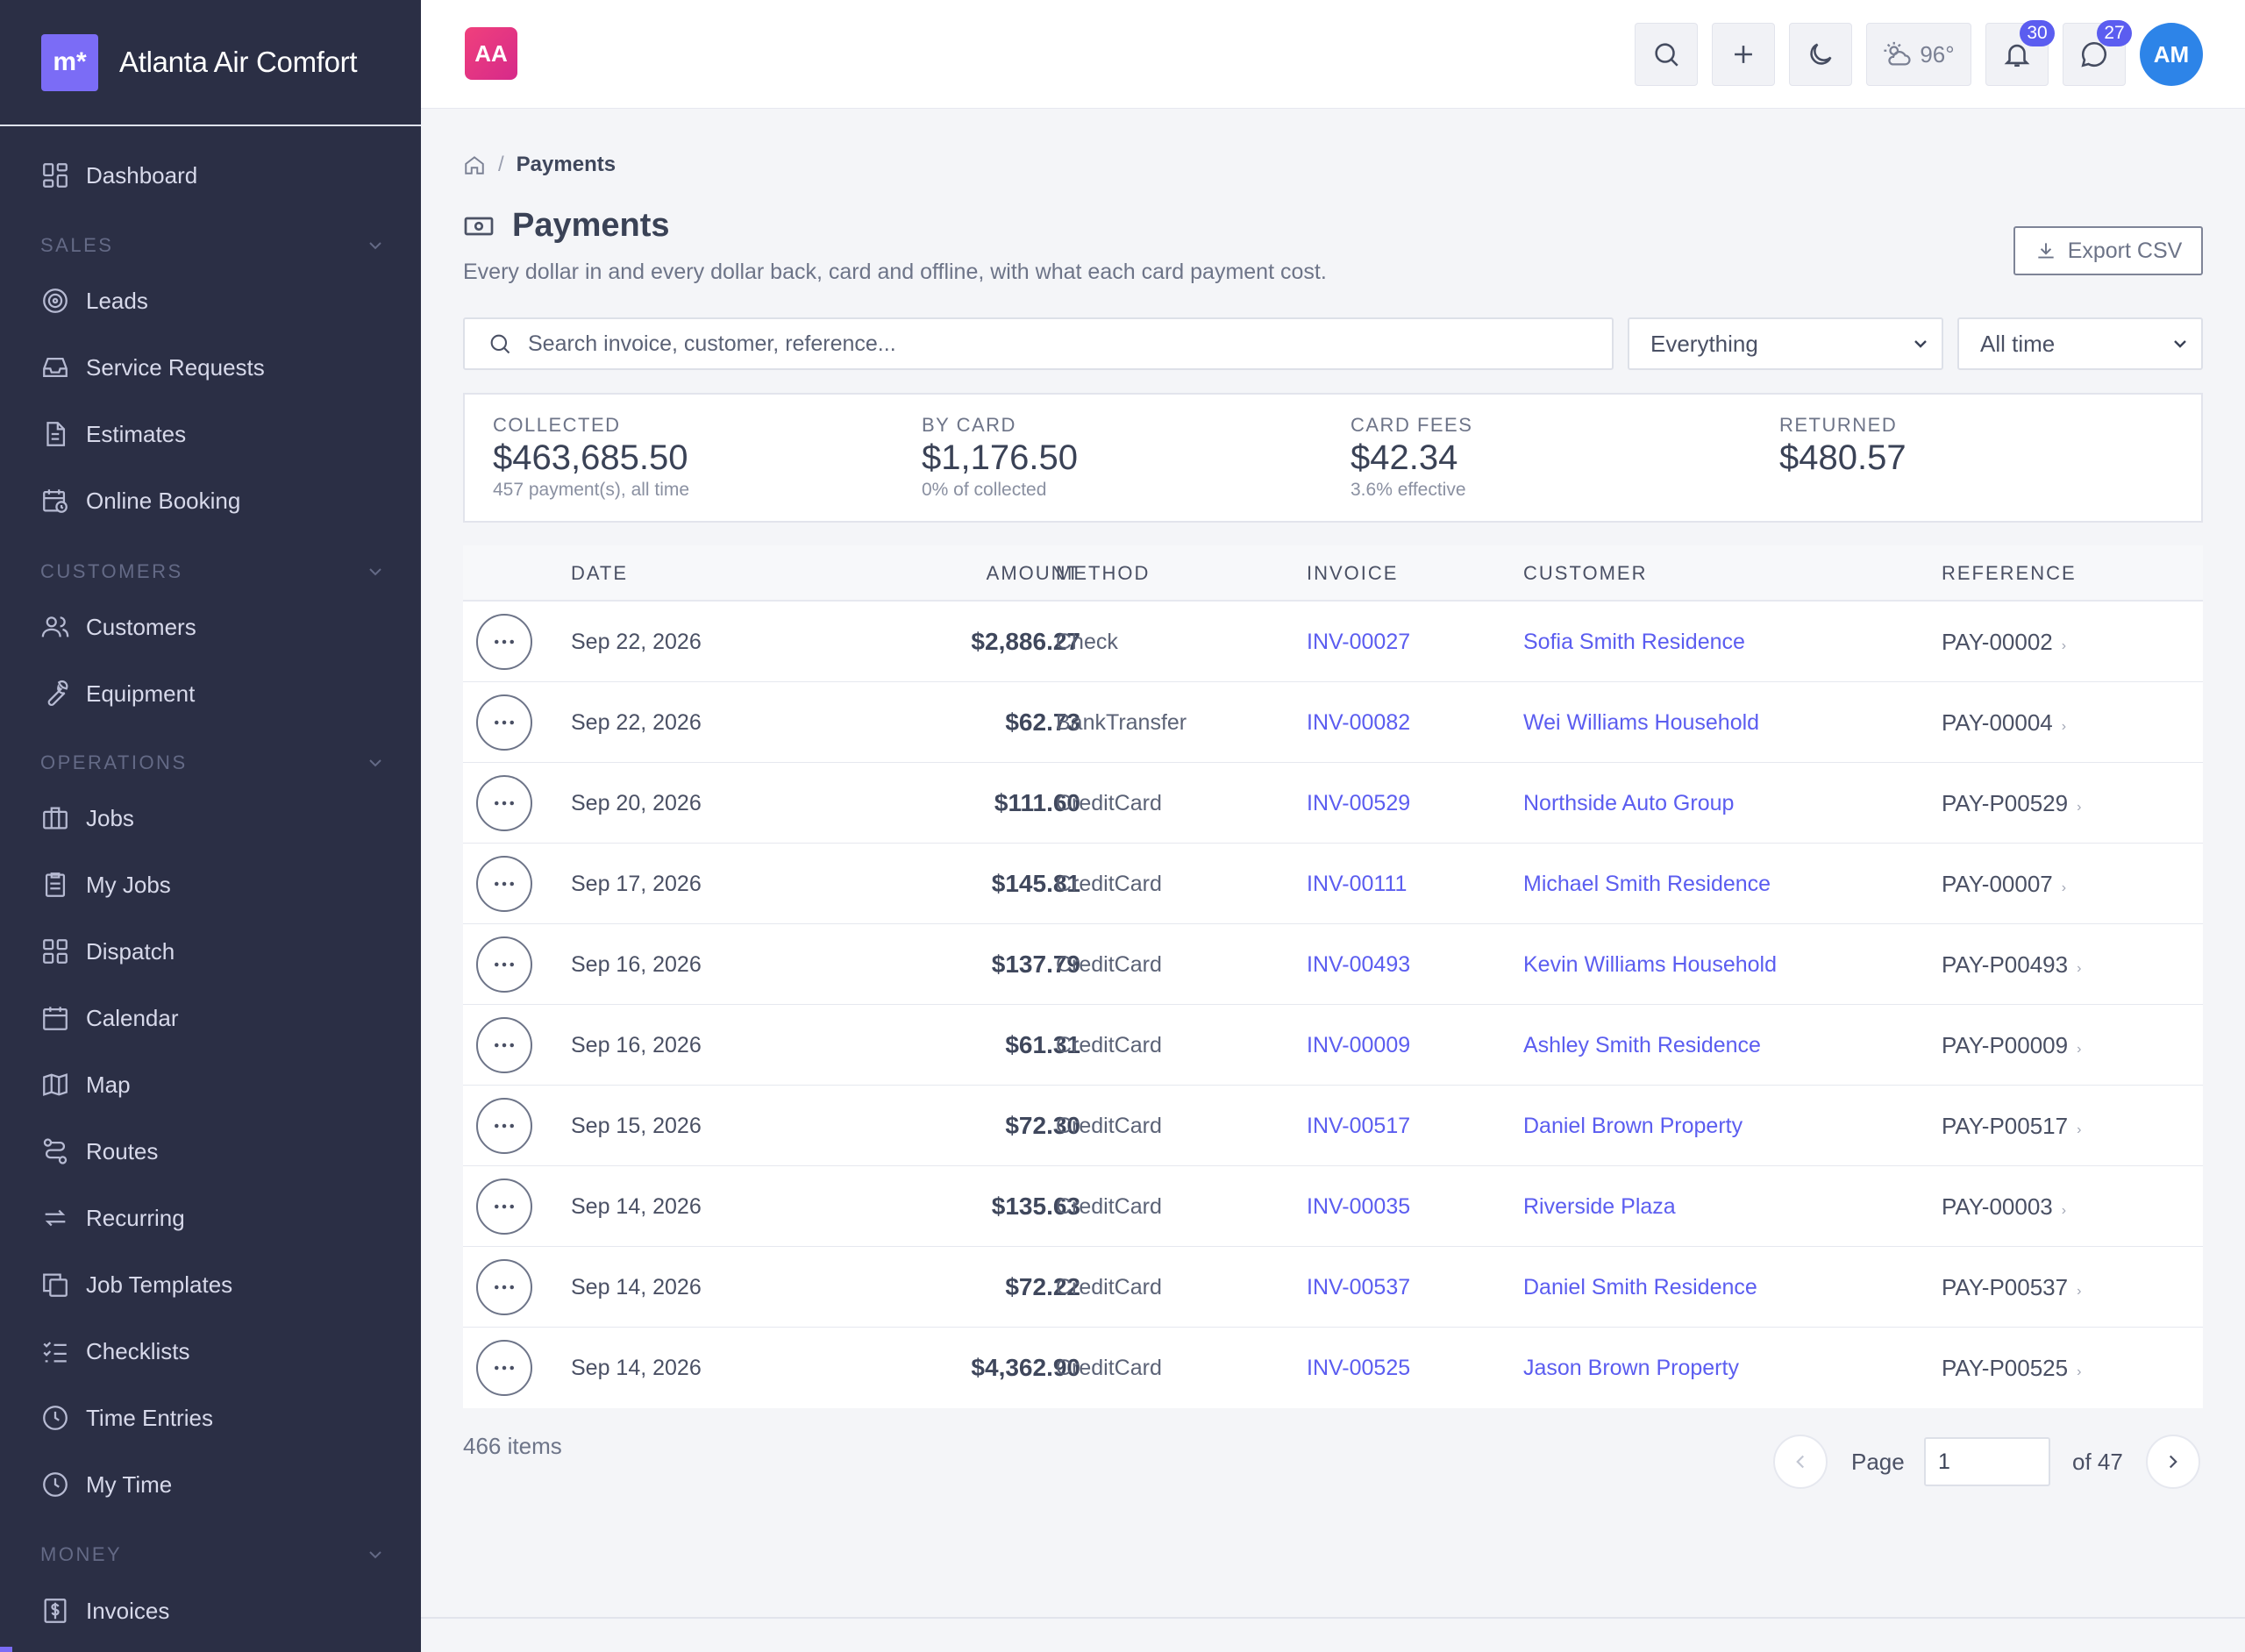 This screenshot has width=2245, height=1652. I want to click on cell-reference: PAY-P00517 ›, so click(2011, 1126).